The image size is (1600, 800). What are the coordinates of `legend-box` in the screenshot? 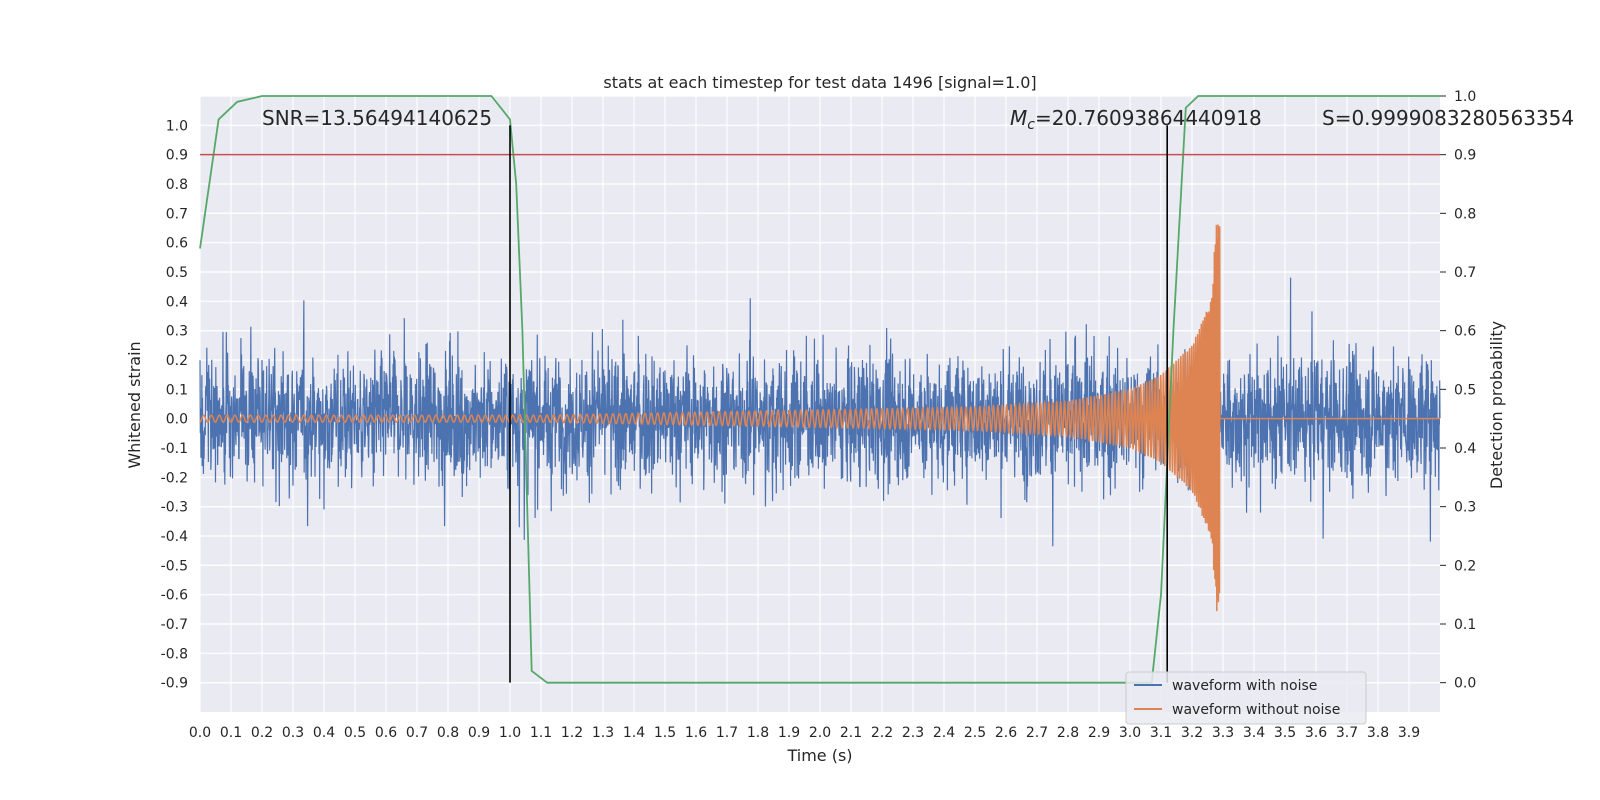 It's located at (1246, 698).